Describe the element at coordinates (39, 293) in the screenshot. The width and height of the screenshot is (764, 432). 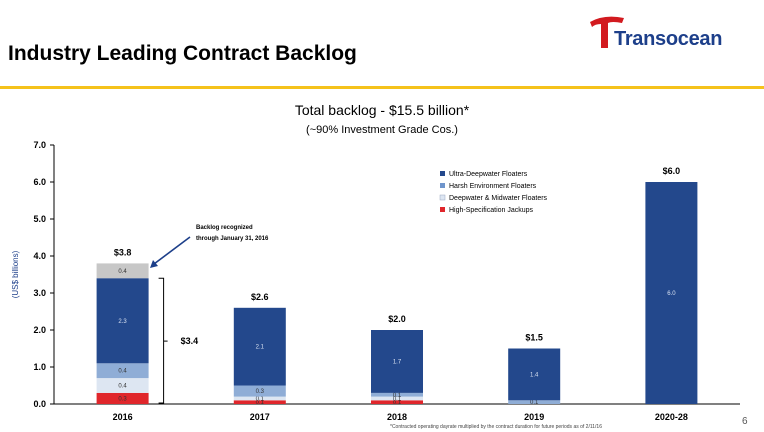
I see `y-tick-label: 3.0` at that location.